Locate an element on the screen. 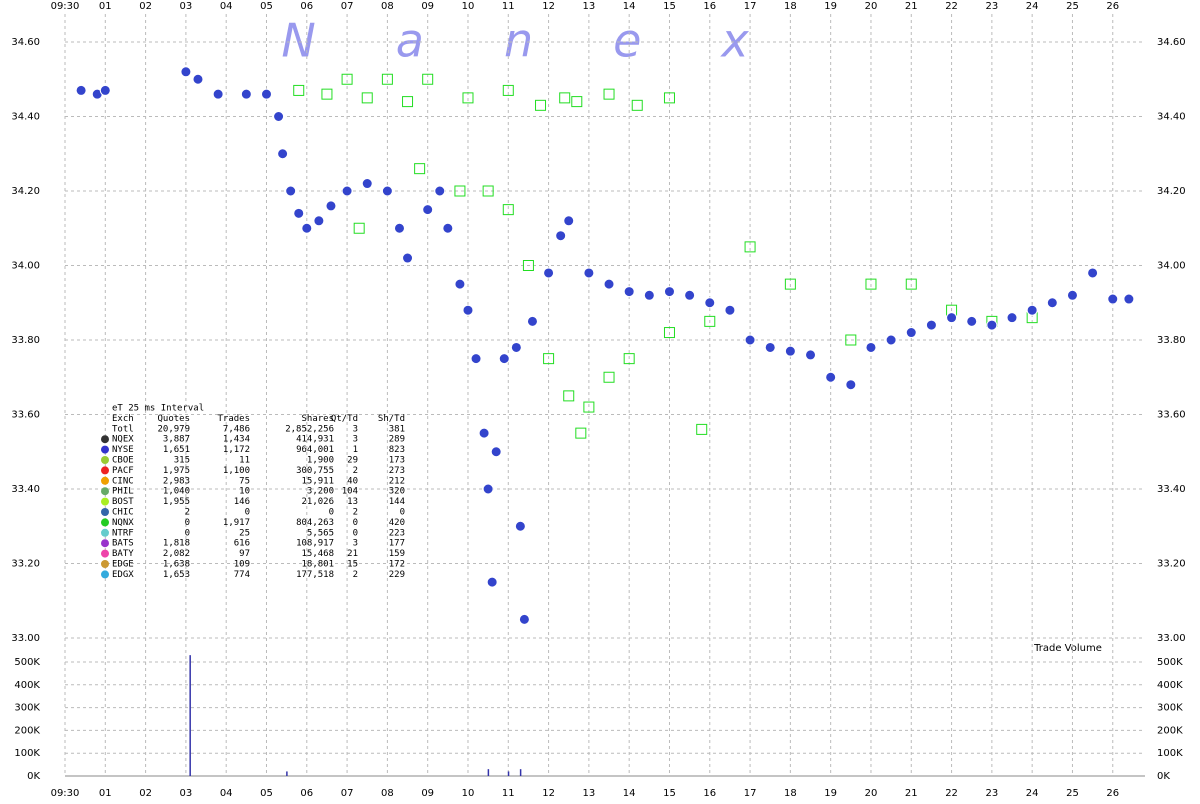  table-cell: 823 is located at coordinates (397, 450).